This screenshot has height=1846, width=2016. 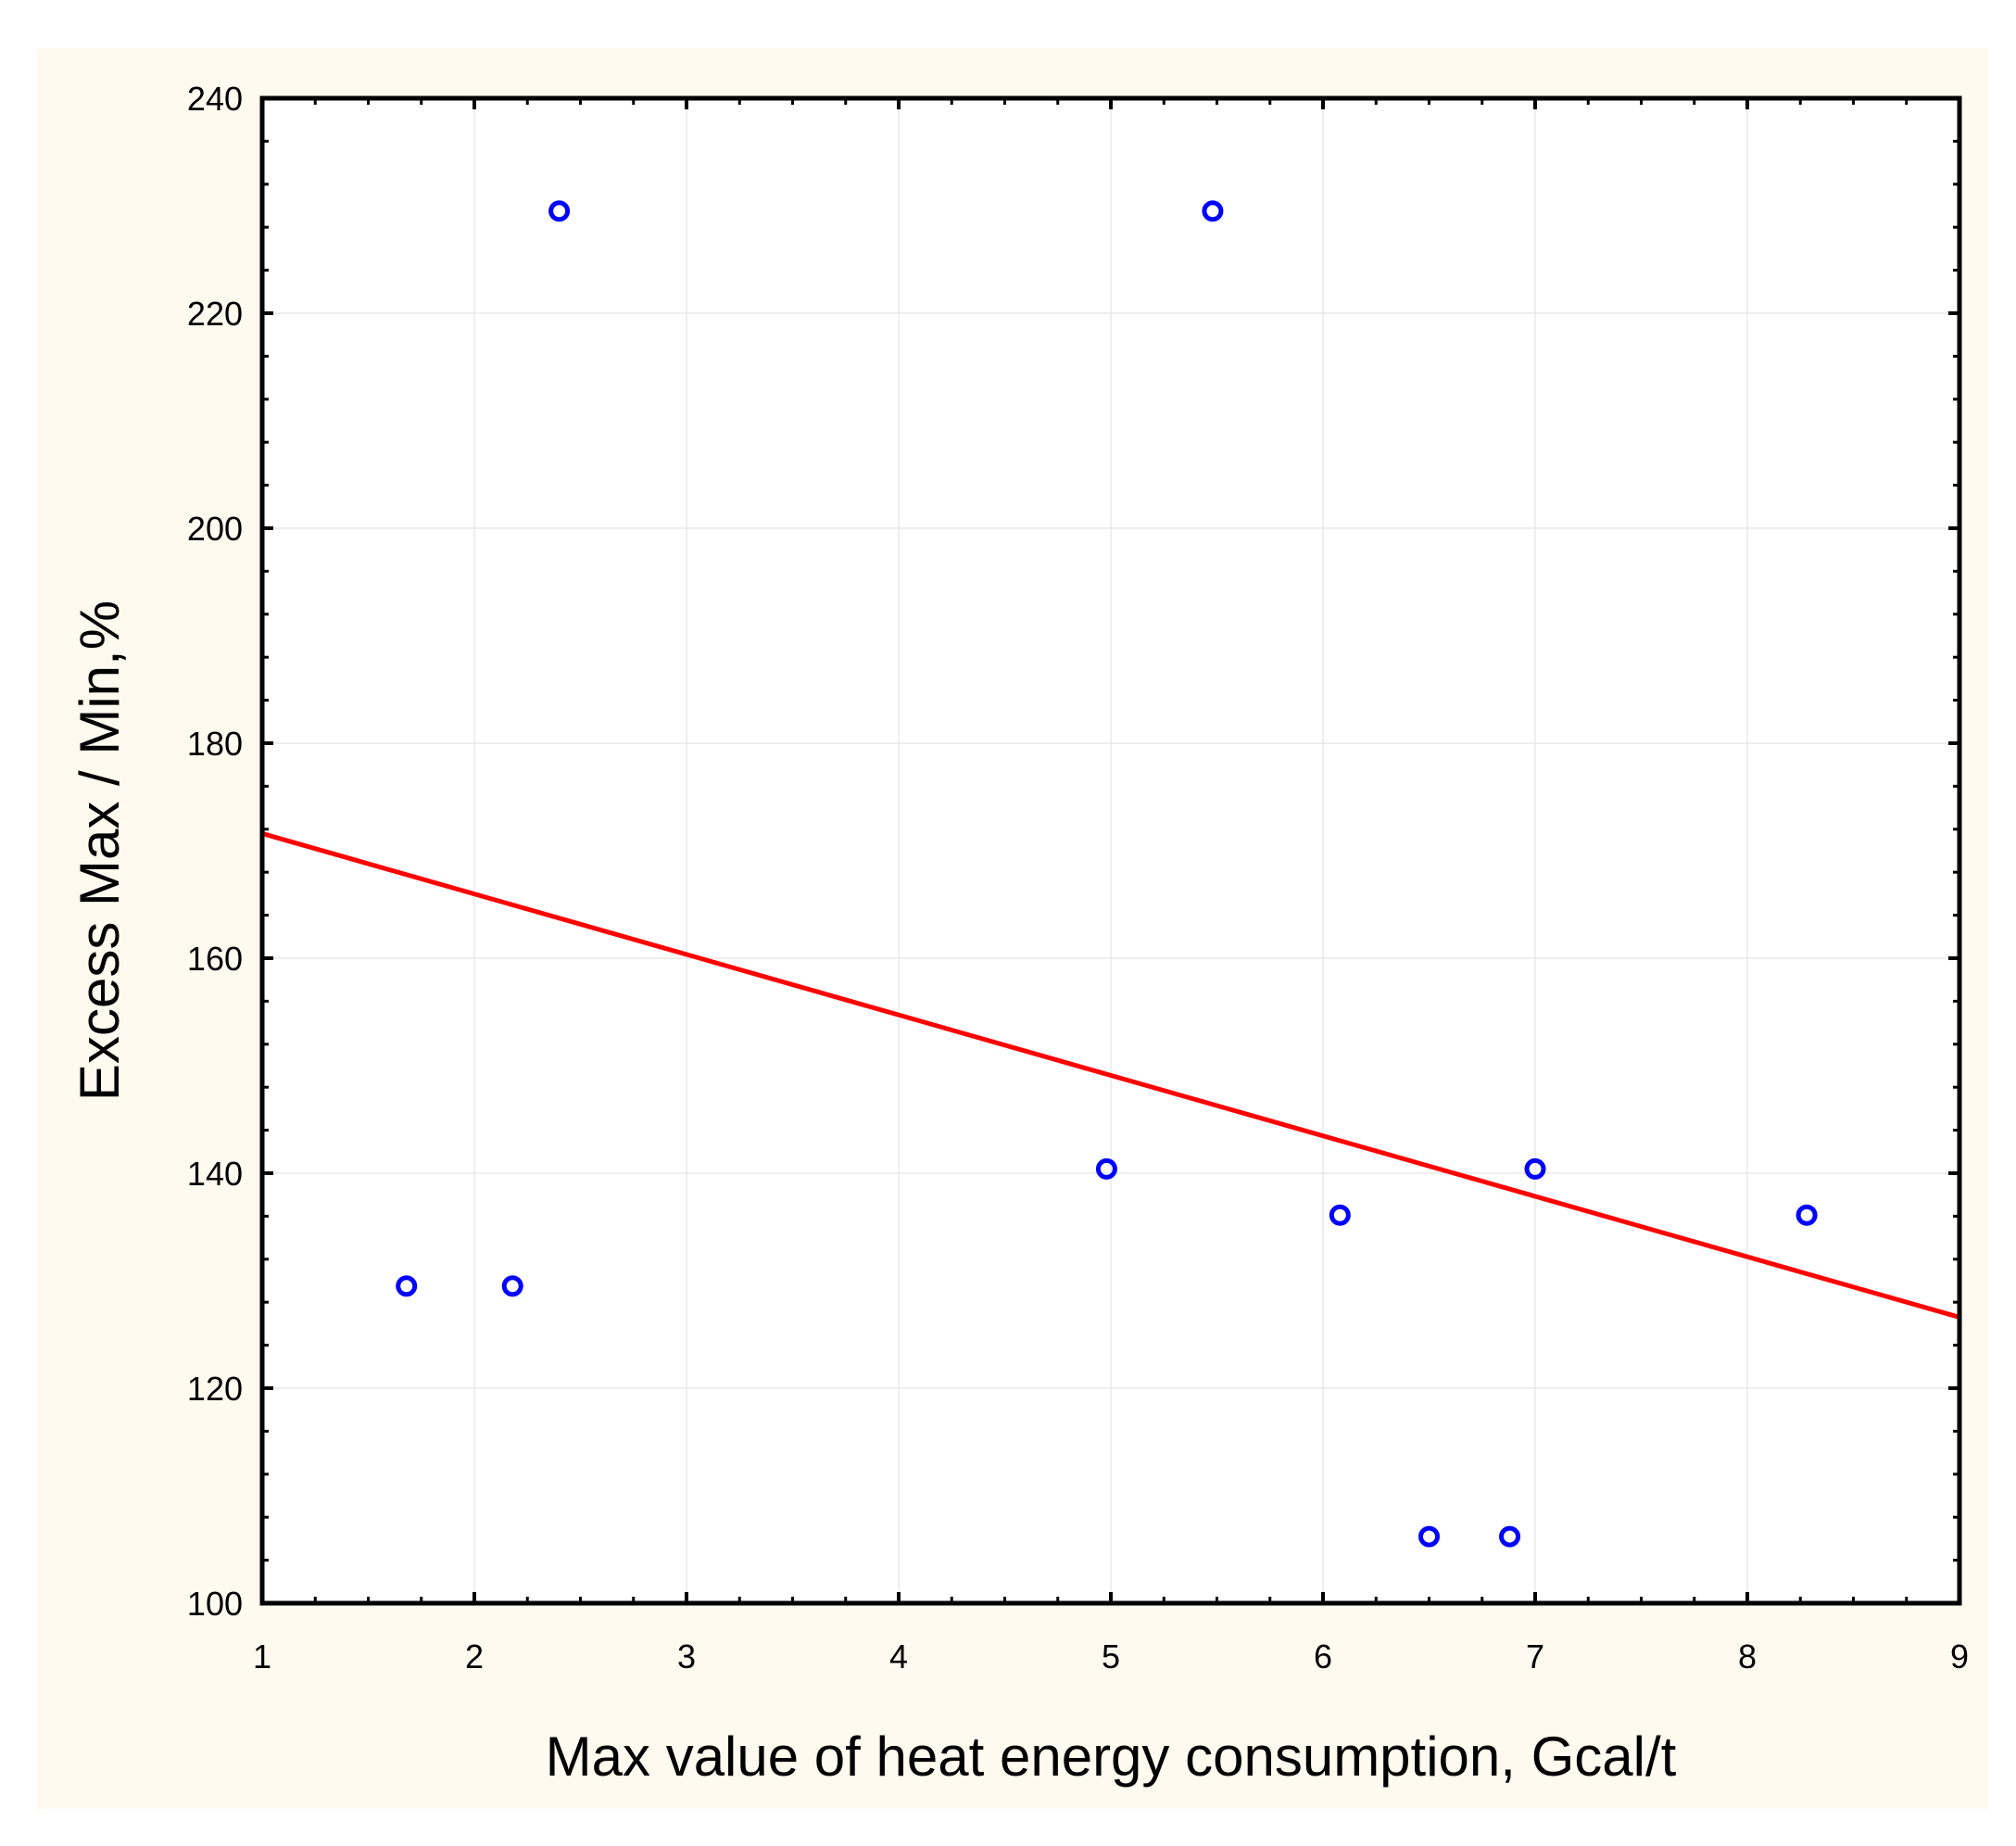 What do you see at coordinates (686, 1656) in the screenshot?
I see `x-tick-label: 3` at bounding box center [686, 1656].